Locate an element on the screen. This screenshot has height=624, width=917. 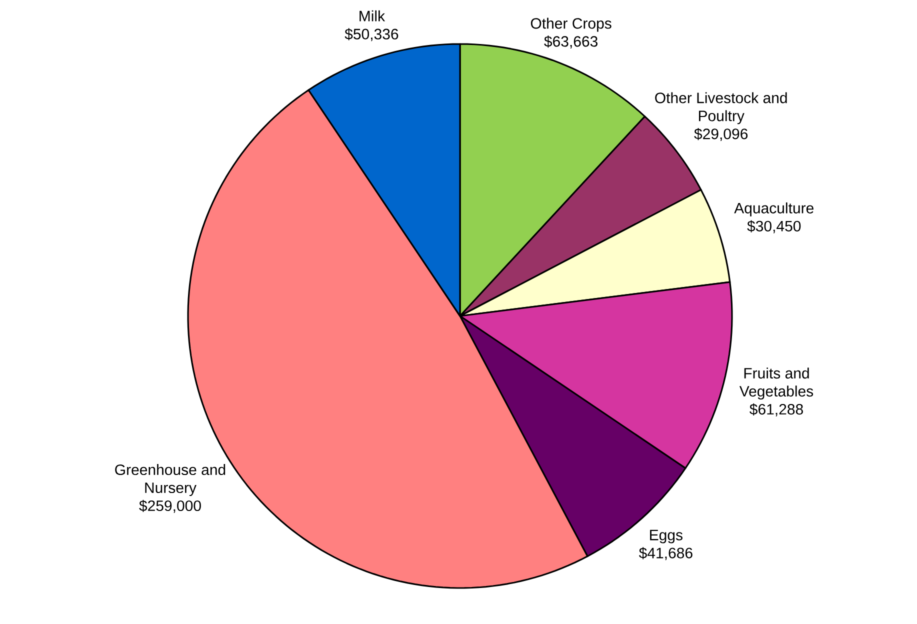
data-label: $61,288 is located at coordinates (776, 409).